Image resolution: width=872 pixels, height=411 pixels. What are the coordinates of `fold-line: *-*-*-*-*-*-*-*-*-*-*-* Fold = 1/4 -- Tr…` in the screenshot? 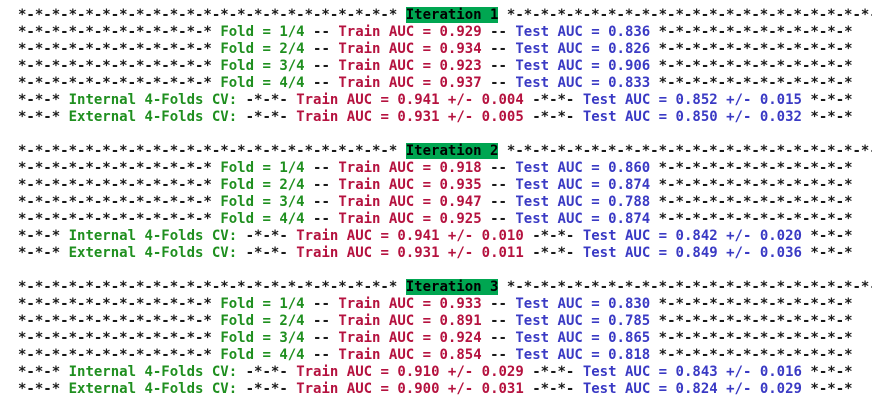 It's located at (445, 304).